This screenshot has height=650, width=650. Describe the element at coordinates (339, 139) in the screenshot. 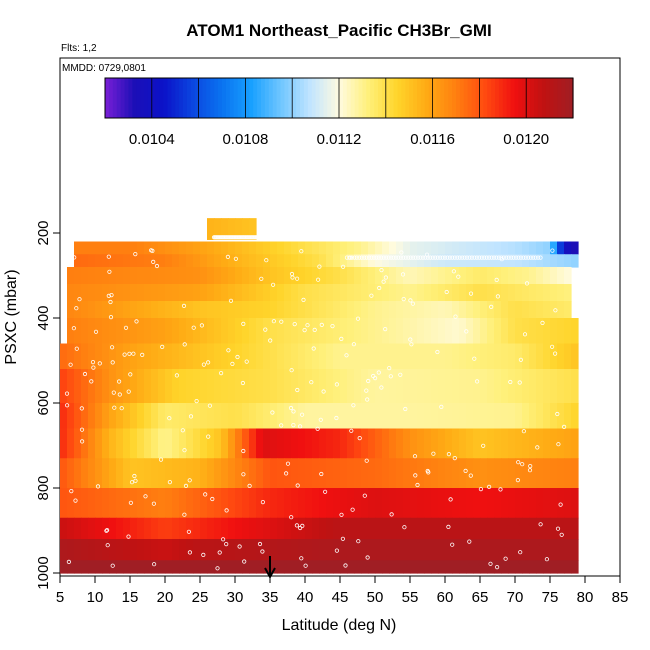

I see `colorbar-tick-label: 0.0112` at that location.